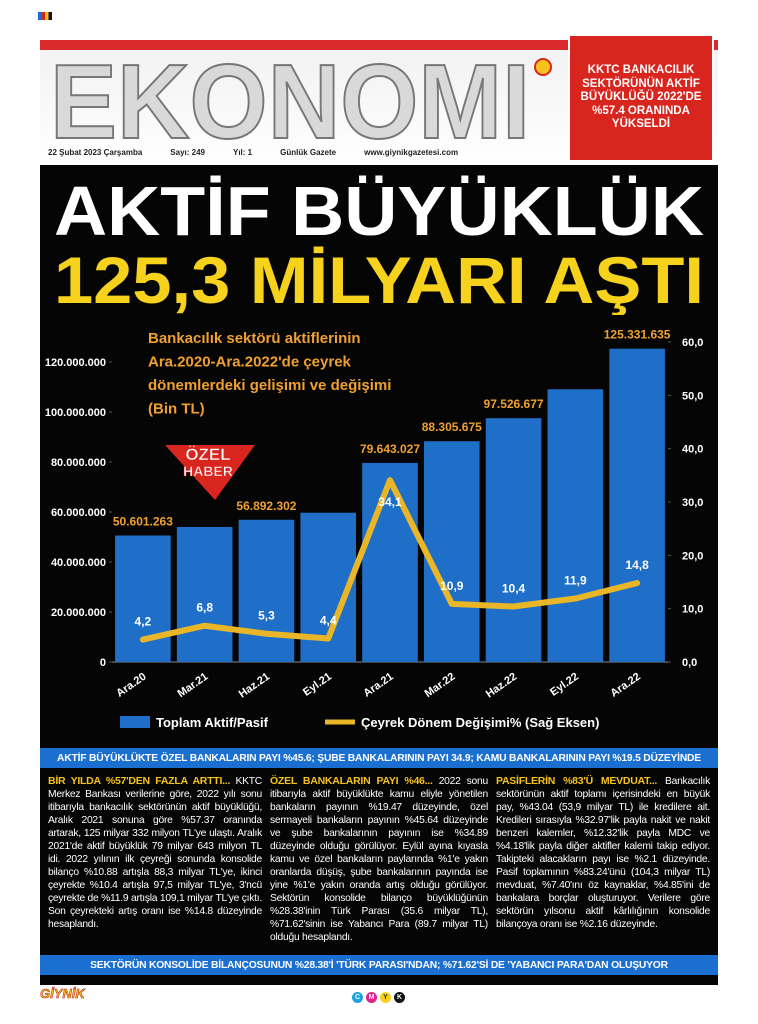  Describe the element at coordinates (45, 16) in the screenshot. I see `color-marks` at that location.